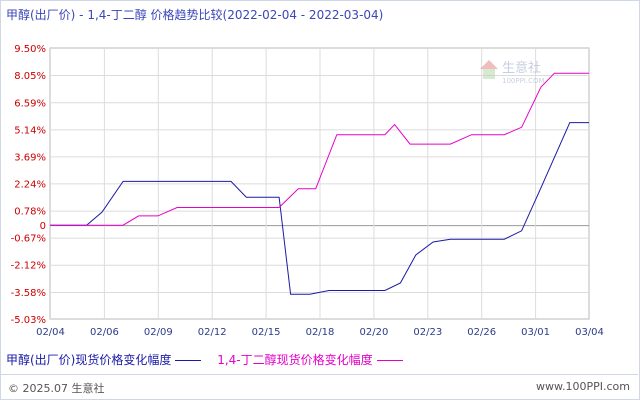 The height and width of the screenshot is (400, 640). Describe the element at coordinates (188, 360) in the screenshot. I see `legend-swatch-methanol` at that location.